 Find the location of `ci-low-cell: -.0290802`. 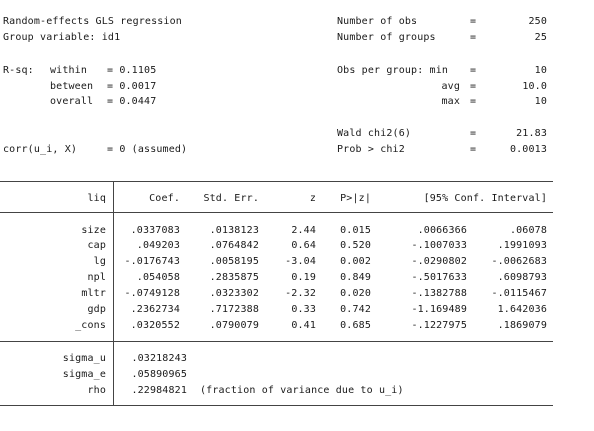

ci-low-cell: -.0290802 is located at coordinates (439, 261).